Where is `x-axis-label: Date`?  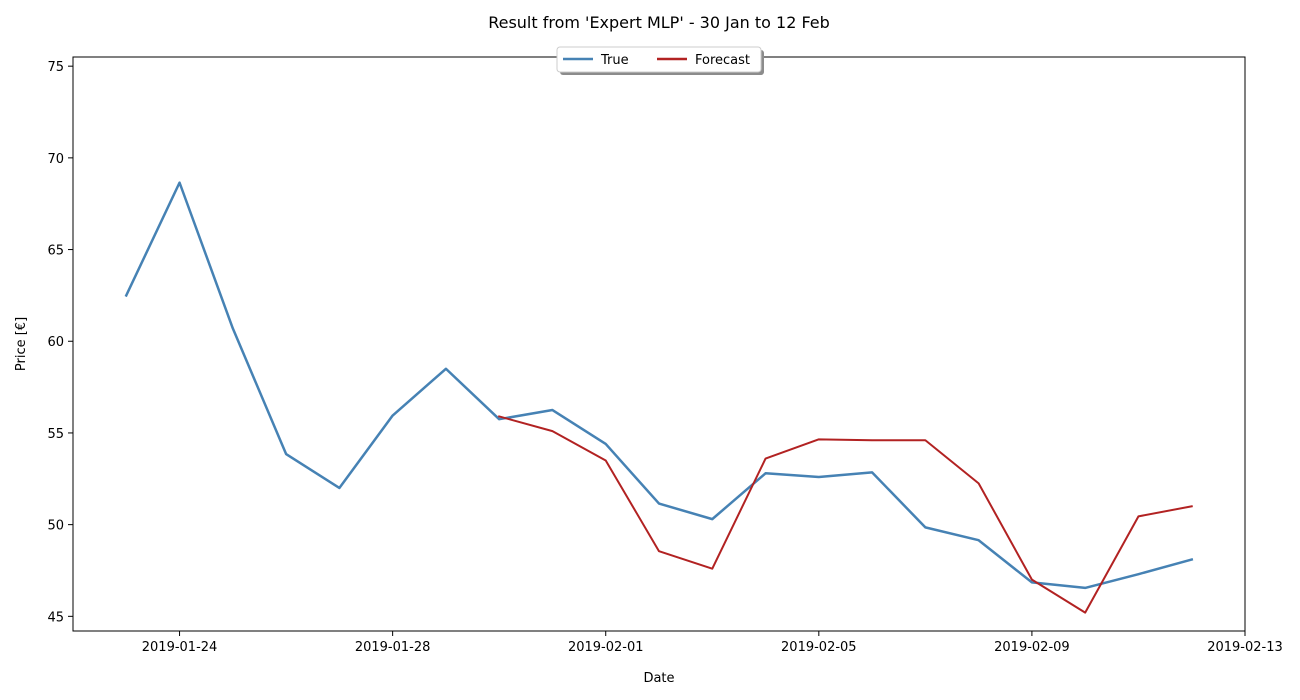
x-axis-label: Date is located at coordinates (658, 678).